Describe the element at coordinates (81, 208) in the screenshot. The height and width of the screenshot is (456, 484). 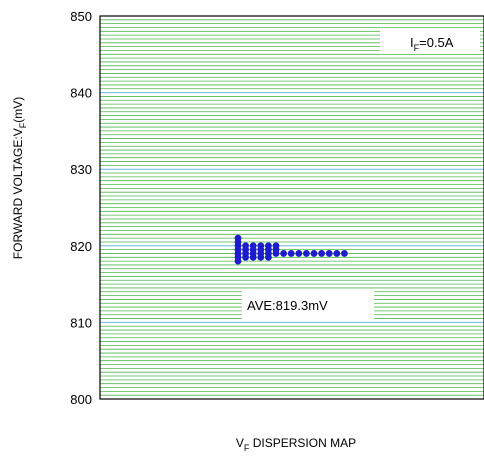
I see `y-tick-labels: 800 810 820 830 840 850` at that location.